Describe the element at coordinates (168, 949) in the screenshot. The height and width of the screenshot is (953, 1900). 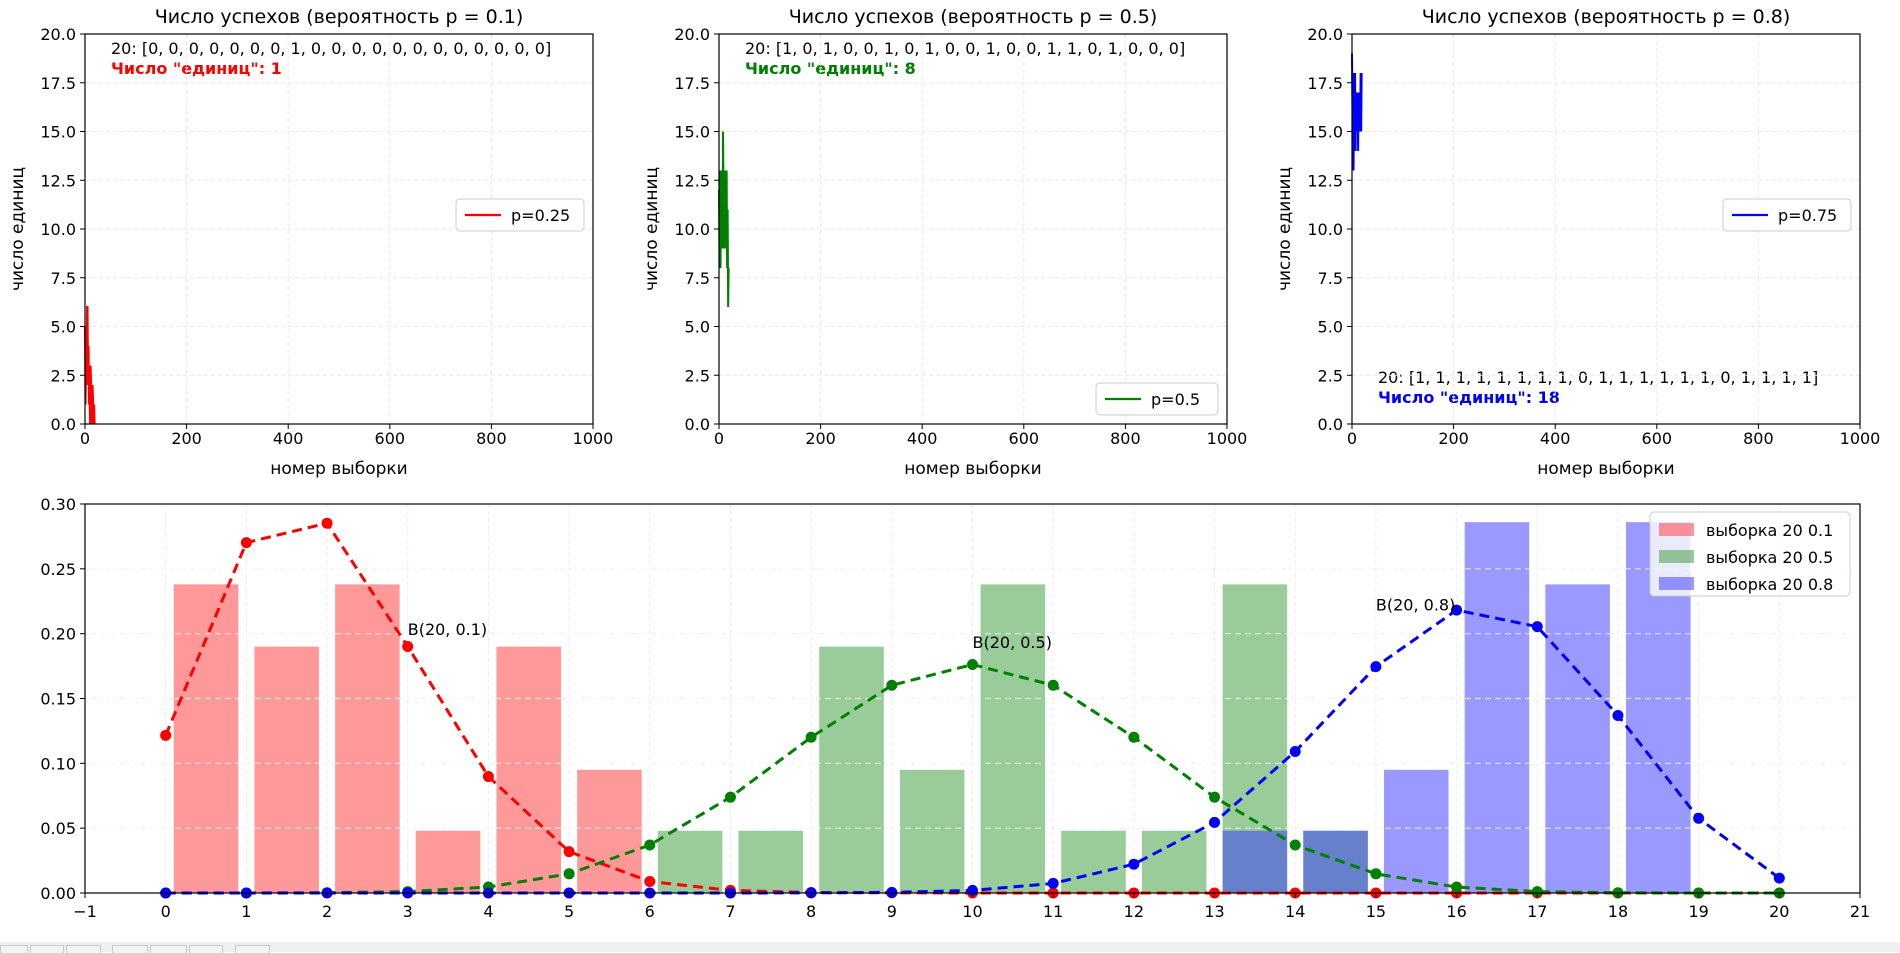
I see `zoom-button` at that location.